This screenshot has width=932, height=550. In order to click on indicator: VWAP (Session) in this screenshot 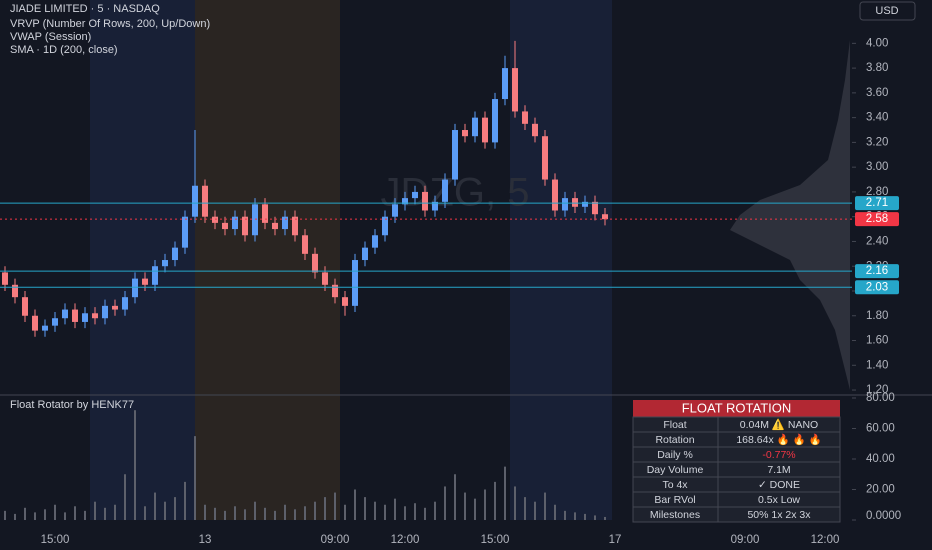, I will do `click(50, 37)`.